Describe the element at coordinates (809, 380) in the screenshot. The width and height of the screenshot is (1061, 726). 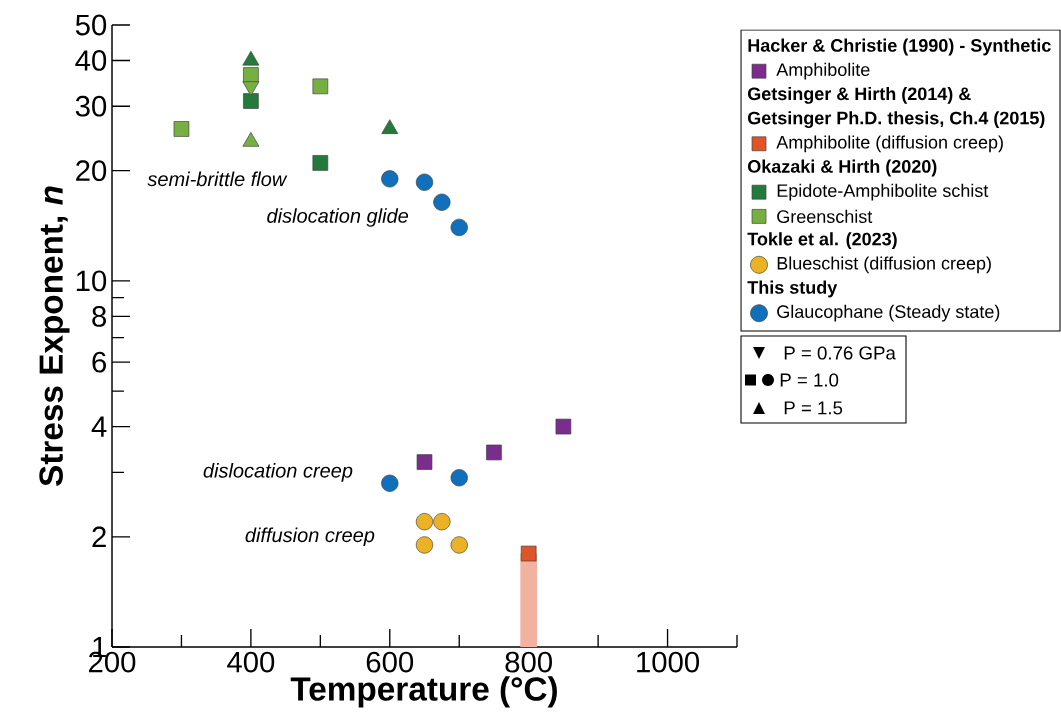
I see `text: P = 1.0` at that location.